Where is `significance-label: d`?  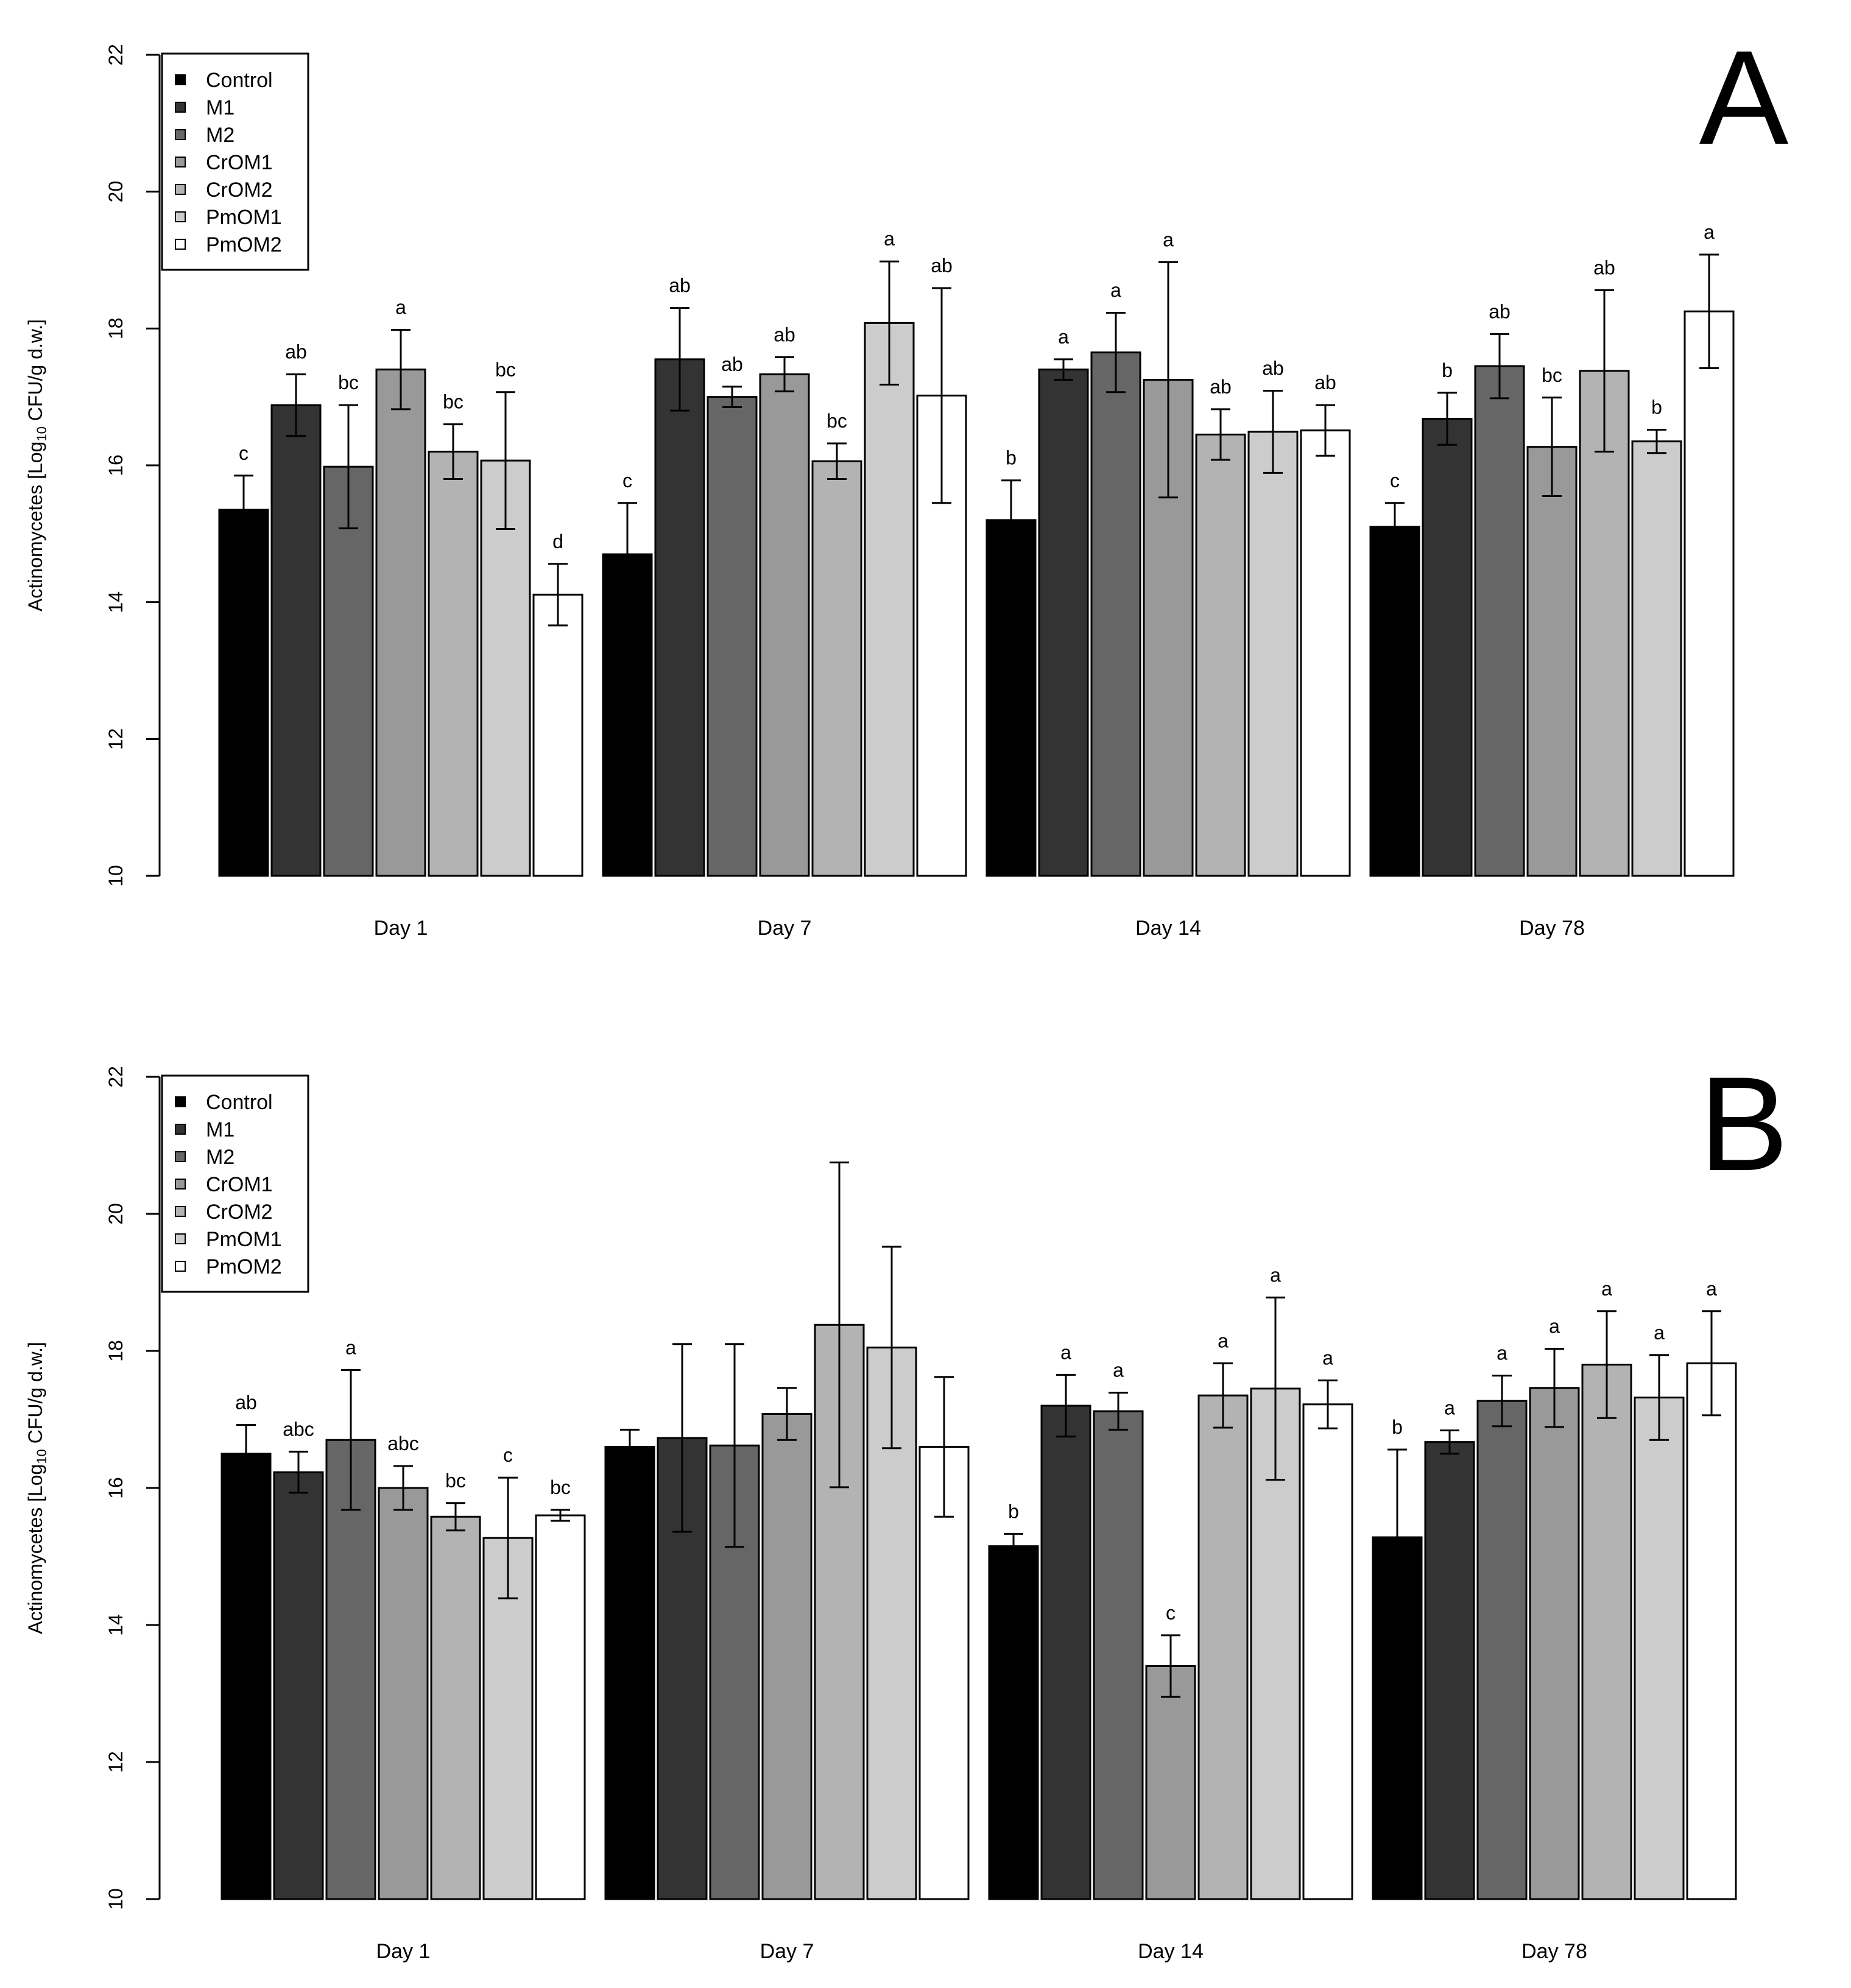
significance-label: d is located at coordinates (557, 541).